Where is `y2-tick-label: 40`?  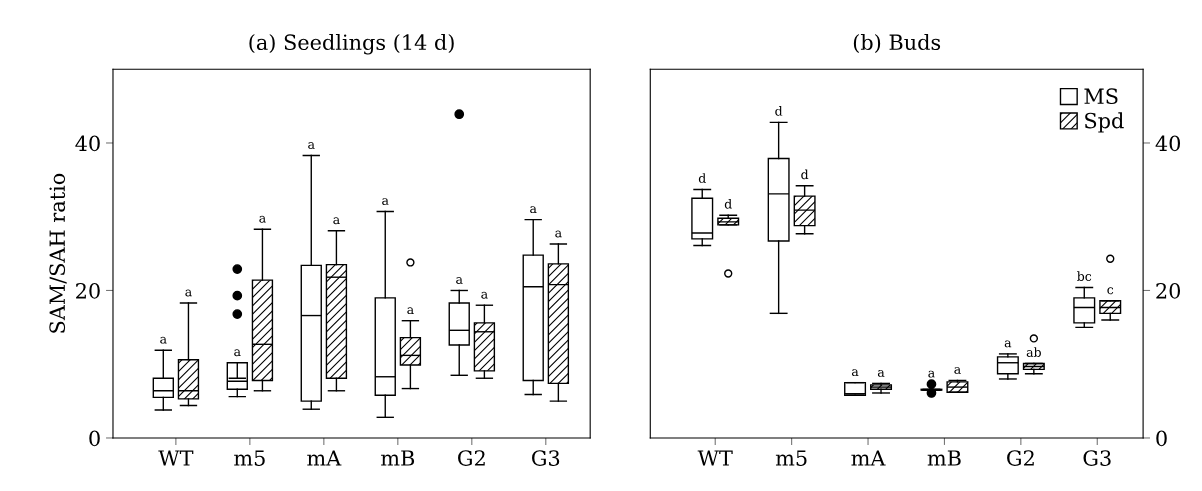
y2-tick-label: 40 is located at coordinates (1168, 143).